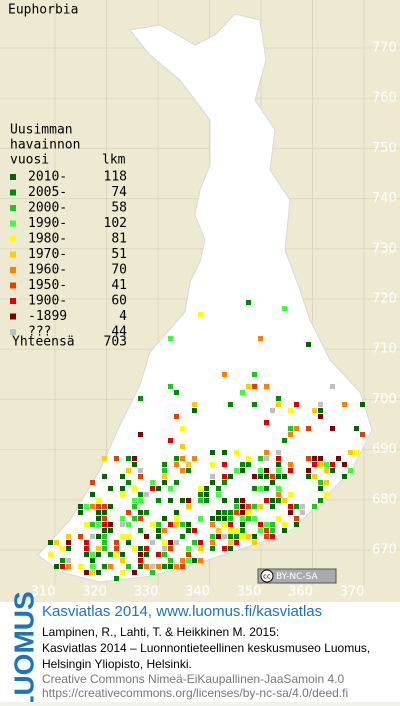  Describe the element at coordinates (119, 301) in the screenshot. I see `legend-count: 60` at that location.